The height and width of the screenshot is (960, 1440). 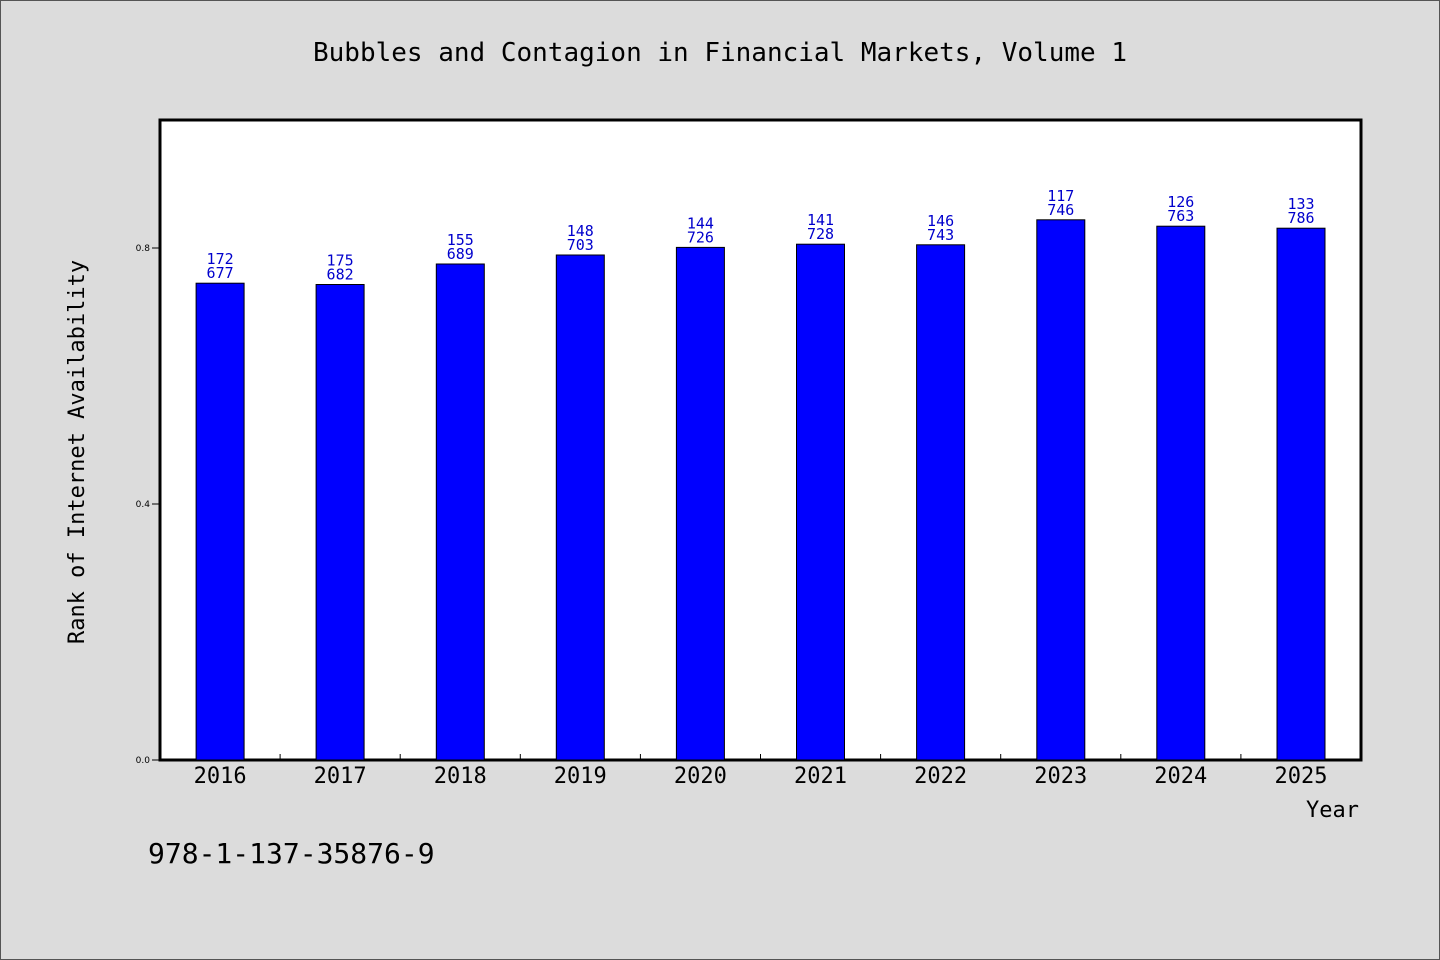 What do you see at coordinates (1300, 204) in the screenshot?
I see `bar-label-top-2025: 133` at bounding box center [1300, 204].